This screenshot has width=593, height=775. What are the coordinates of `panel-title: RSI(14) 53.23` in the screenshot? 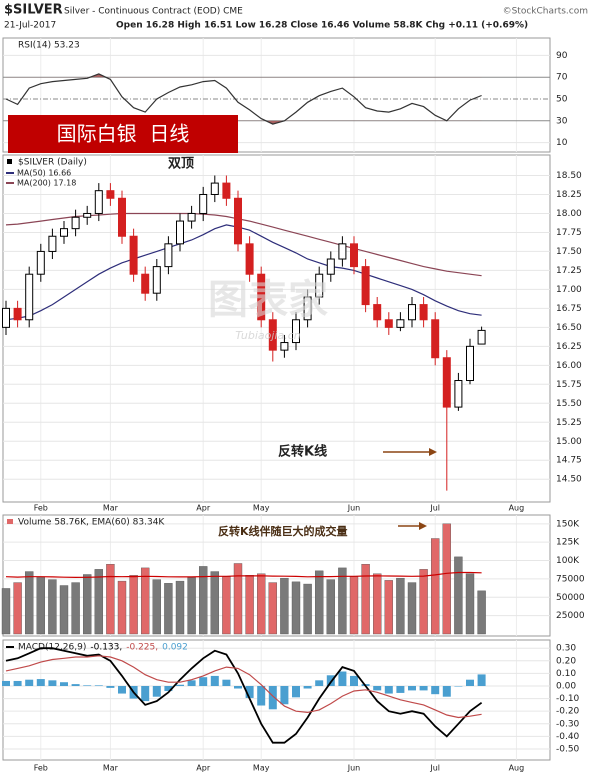 It's located at (49, 46).